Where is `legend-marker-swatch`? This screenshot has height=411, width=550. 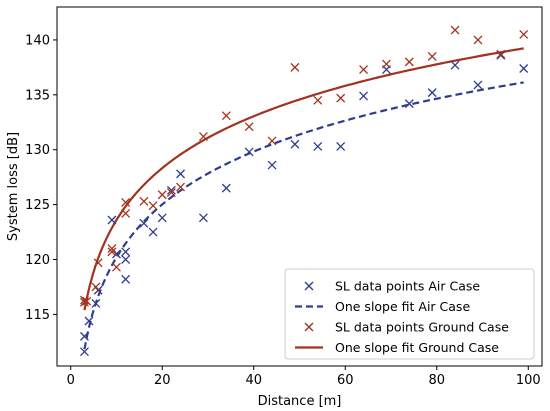
legend-marker-swatch is located at coordinates (309, 286).